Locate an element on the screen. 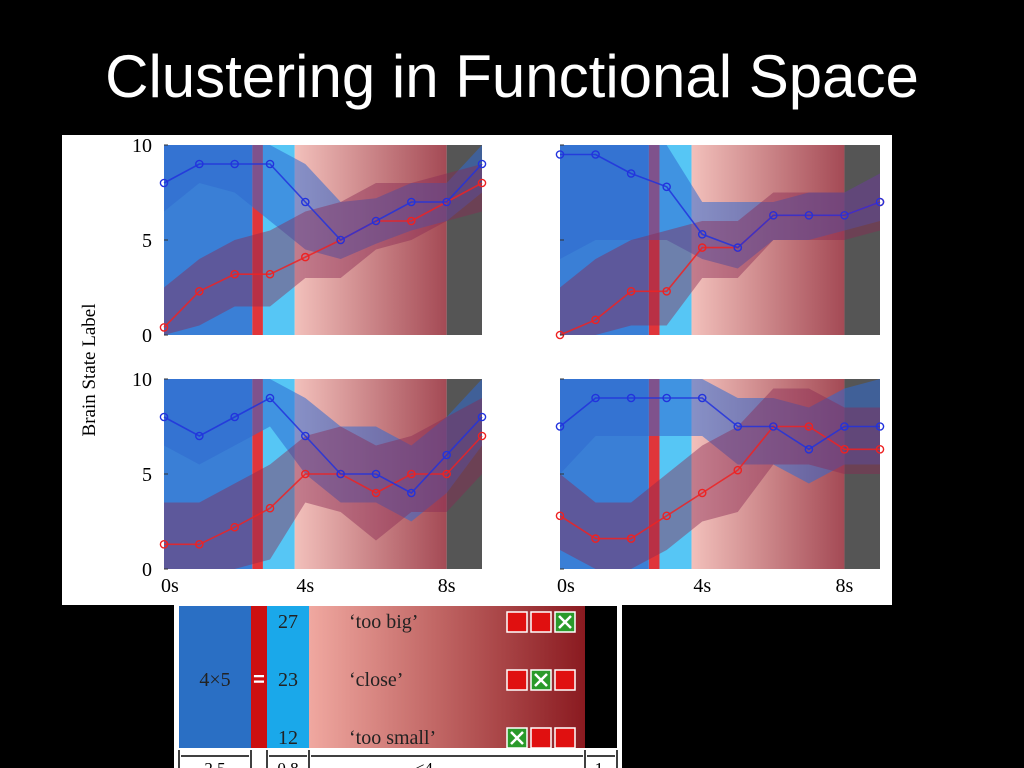 This screenshot has width=1024, height=768. blue-confidence-band is located at coordinates (323, 450).